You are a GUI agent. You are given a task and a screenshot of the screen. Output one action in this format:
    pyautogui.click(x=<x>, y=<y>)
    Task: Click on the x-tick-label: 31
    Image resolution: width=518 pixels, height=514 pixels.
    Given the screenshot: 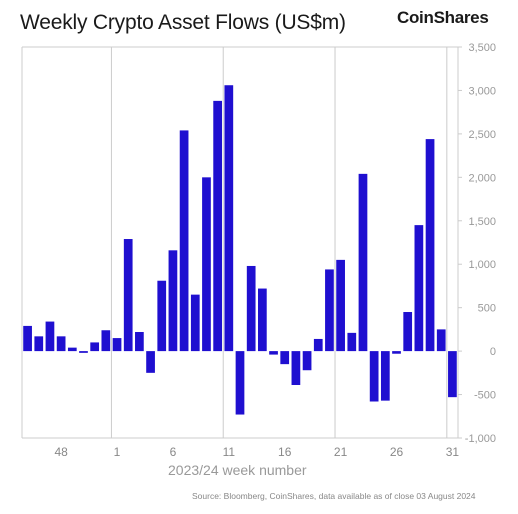 What is the action you would take?
    pyautogui.click(x=453, y=452)
    